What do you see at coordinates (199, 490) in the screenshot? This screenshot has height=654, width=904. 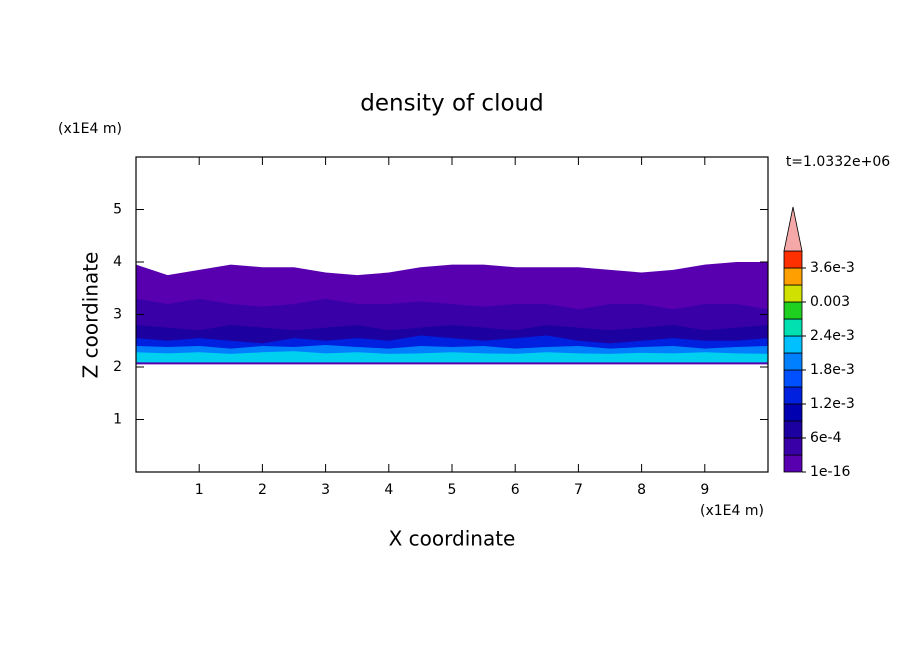 I see `x-tick-label: 1` at bounding box center [199, 490].